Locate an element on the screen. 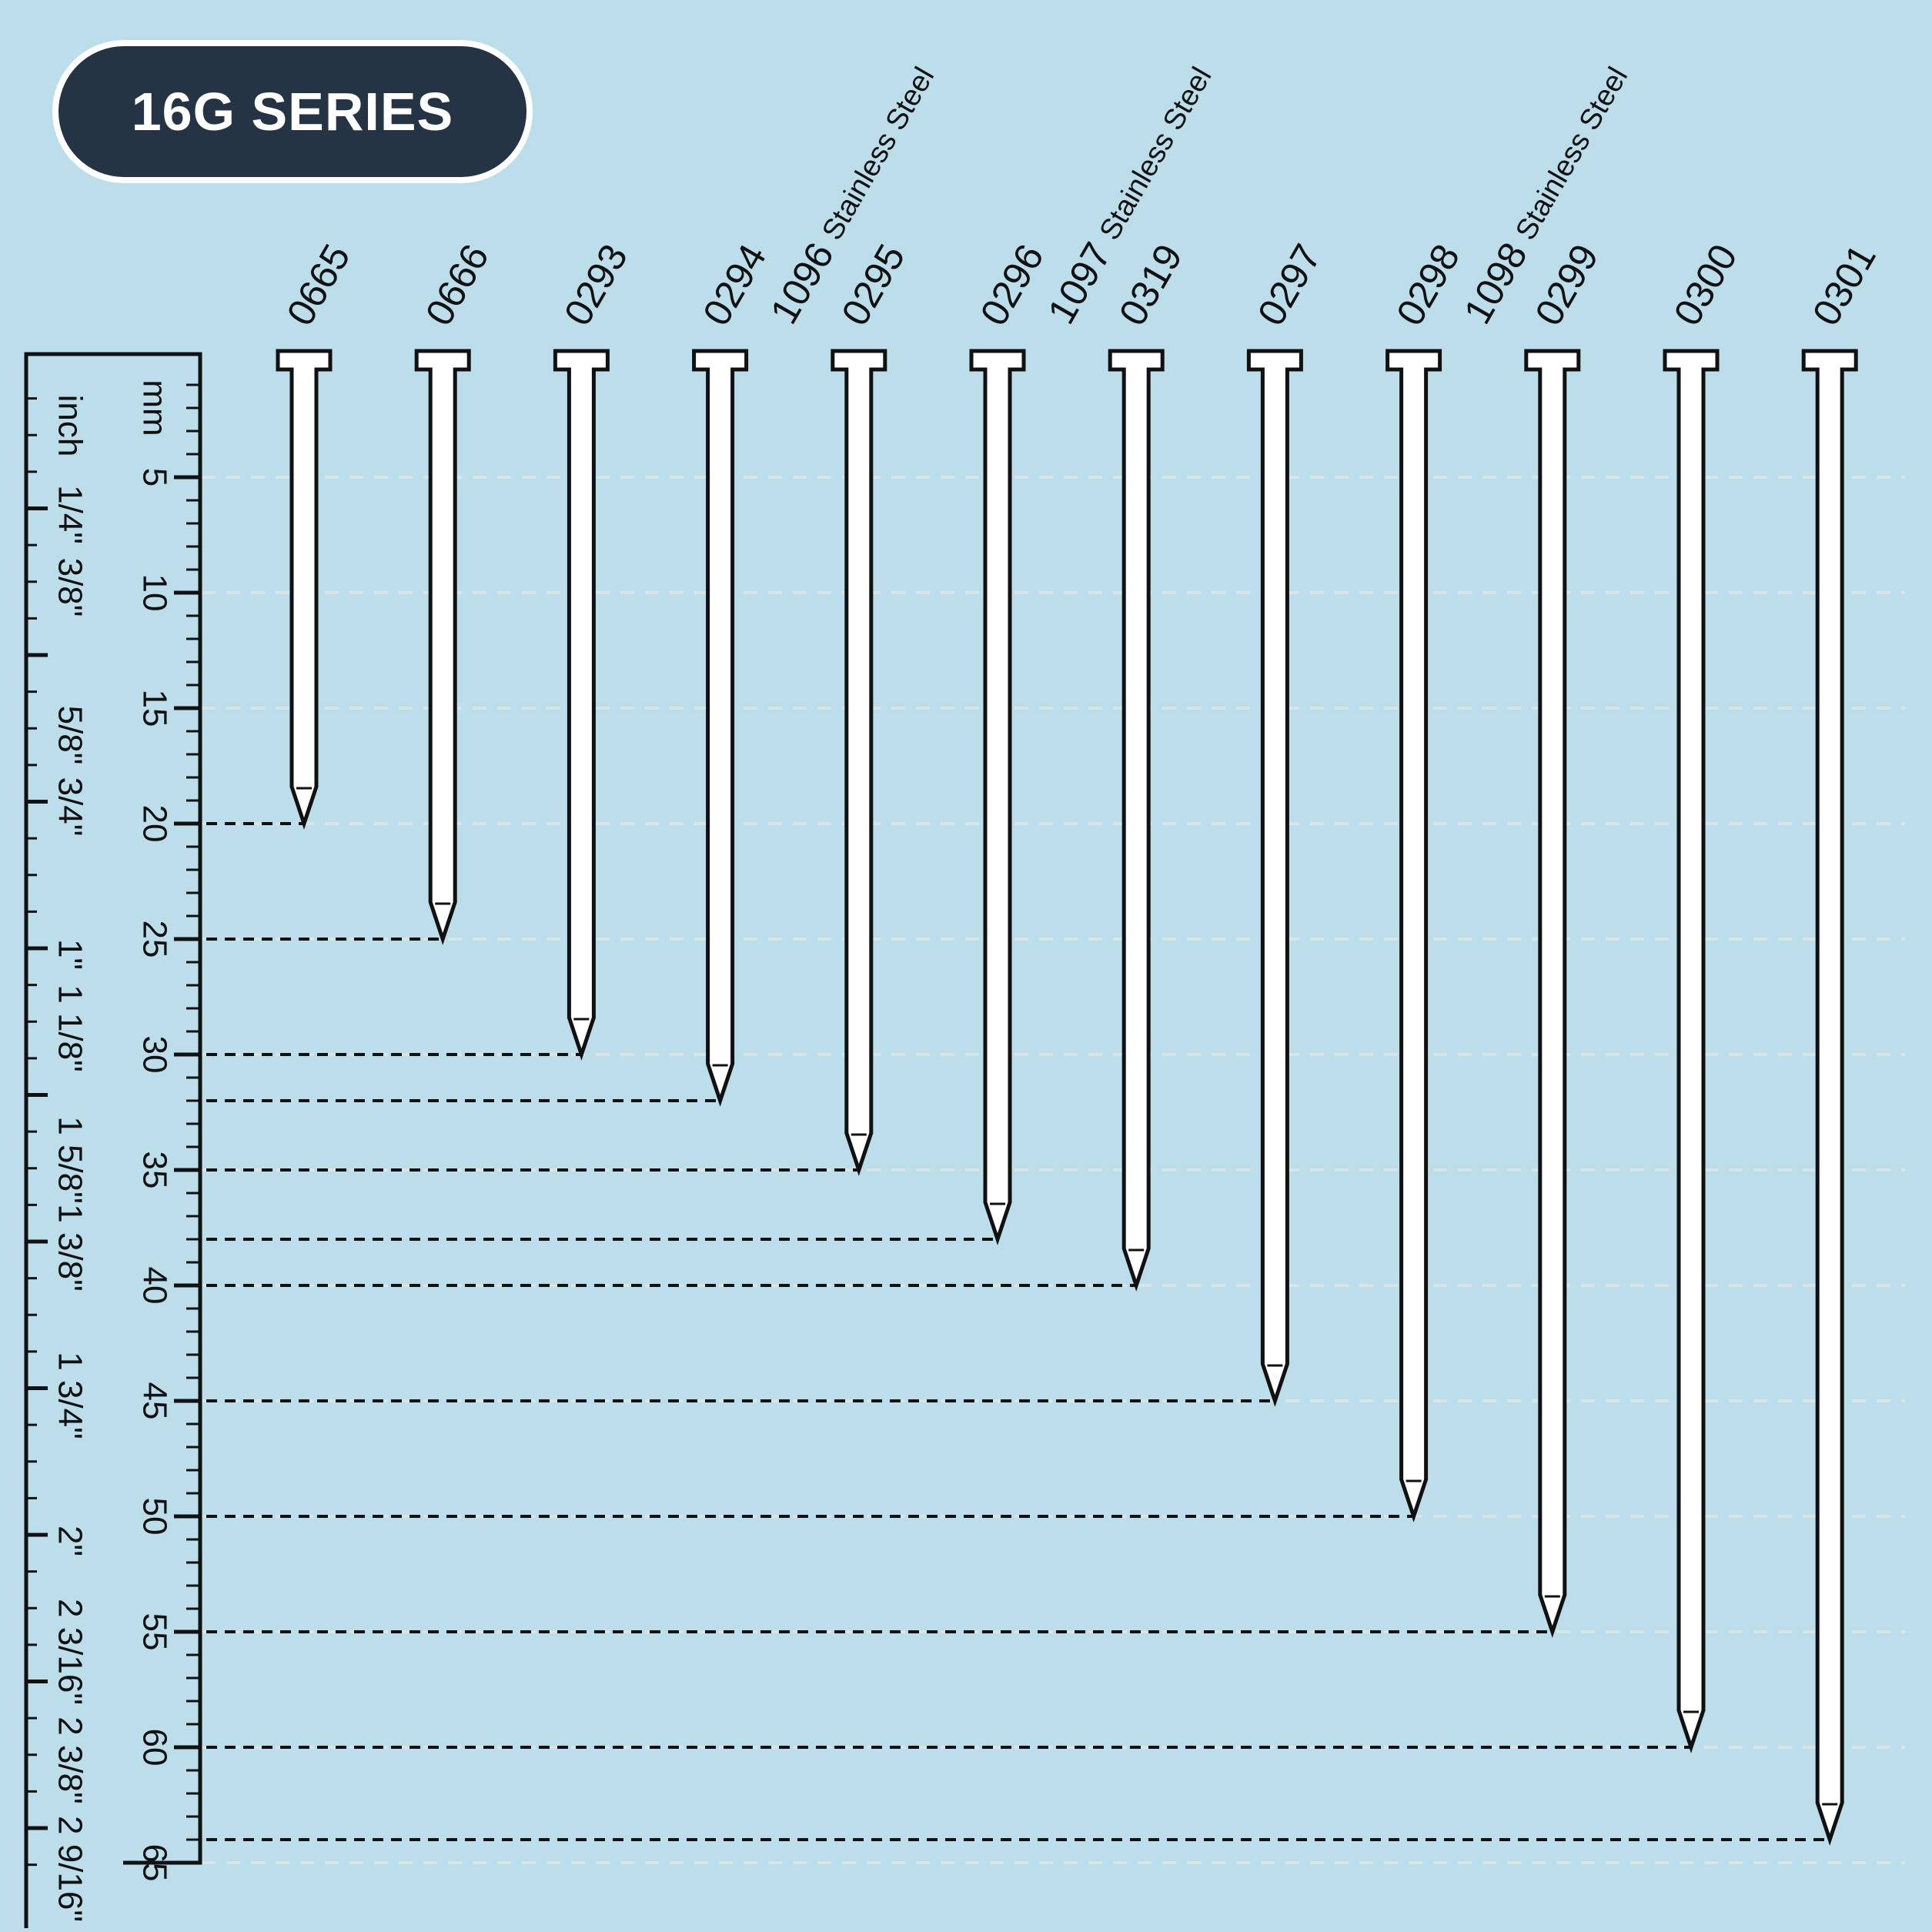 The height and width of the screenshot is (1932, 1932). inch-header: inch is located at coordinates (70, 426).